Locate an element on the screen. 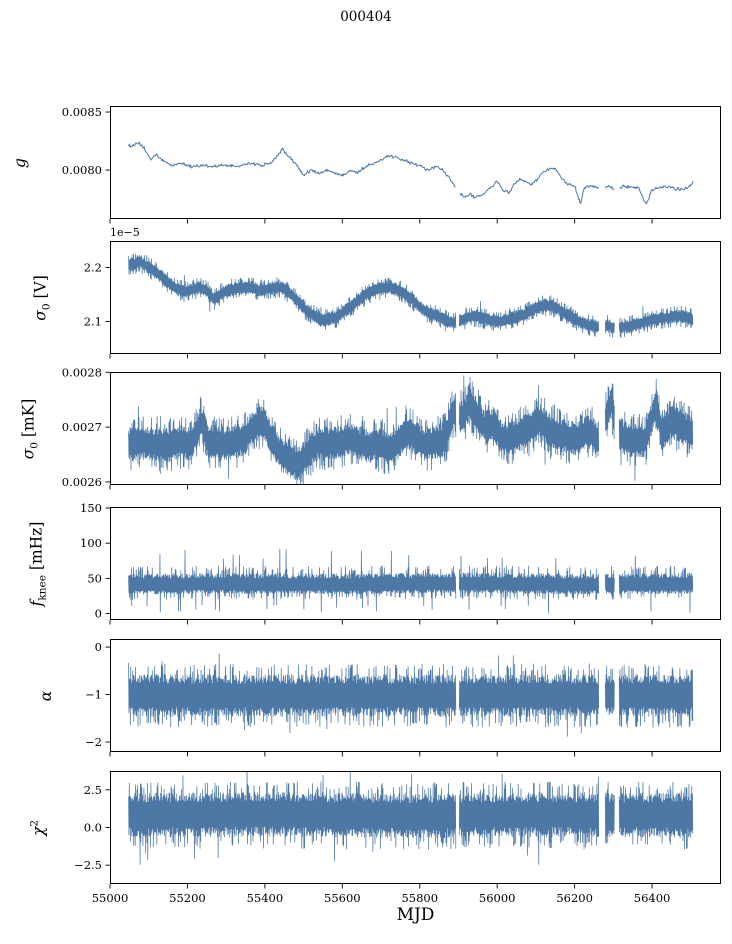 The image size is (732, 944). y-axis-label-sigma0-mk: σ0 [mK] is located at coordinates (29, 428).